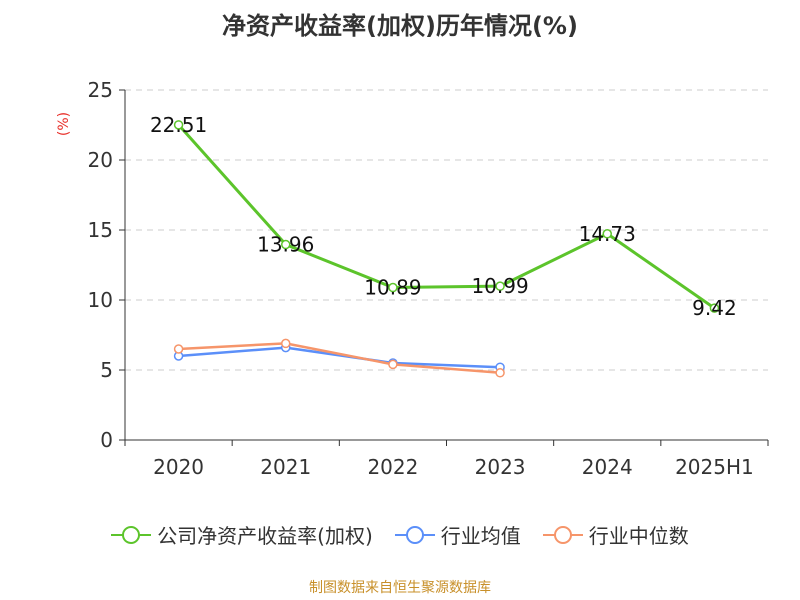 Image resolution: width=800 pixels, height=600 pixels. I want to click on data-label: 9.42, so click(714, 308).